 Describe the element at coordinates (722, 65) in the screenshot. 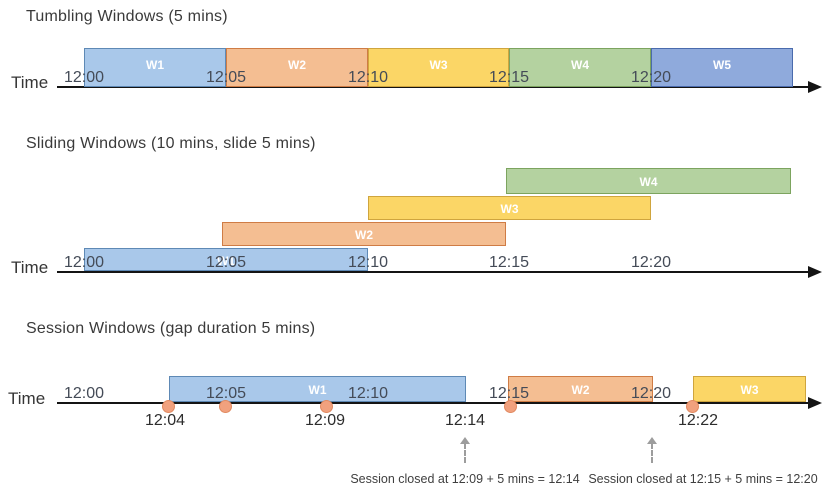

I see `window-label: W5` at that location.